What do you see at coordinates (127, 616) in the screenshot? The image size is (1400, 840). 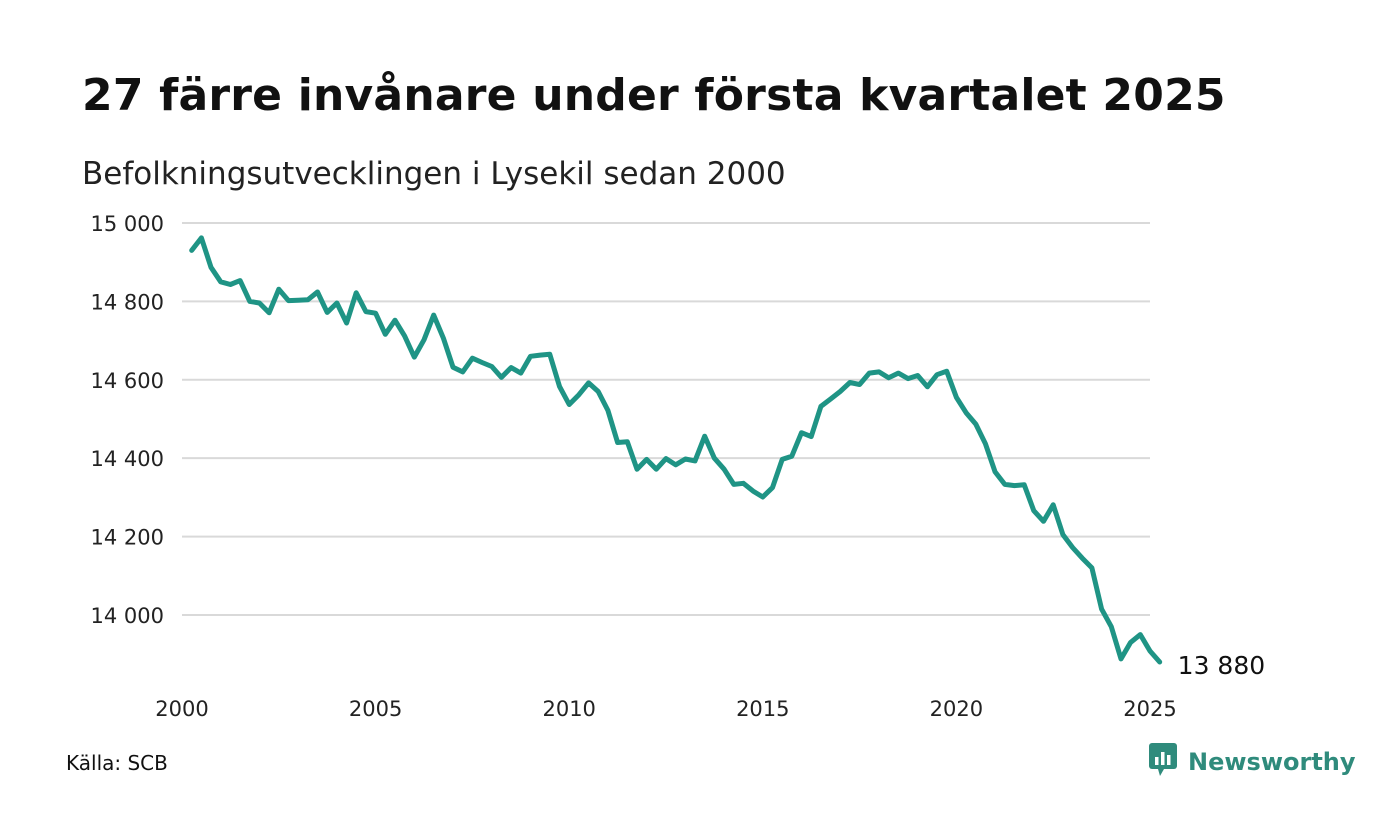 I see `y-tick-label: 14 000` at bounding box center [127, 616].